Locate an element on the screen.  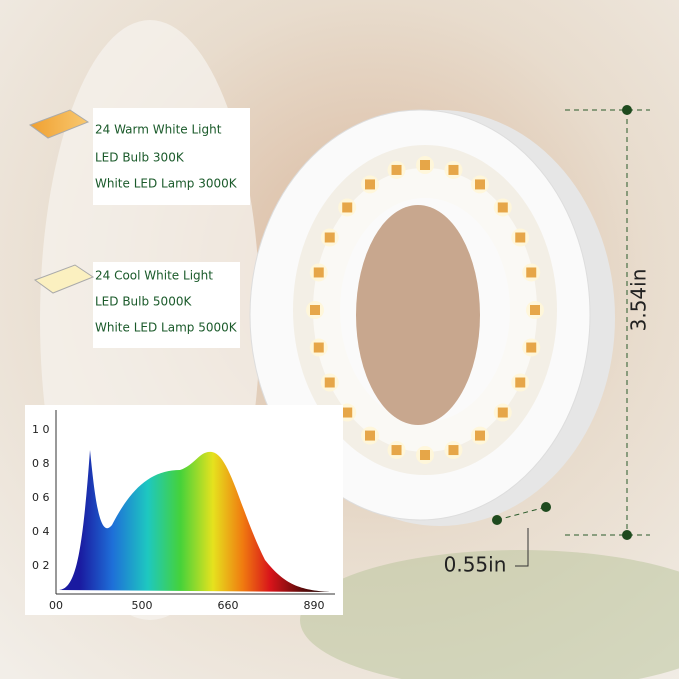
height-label: 3.54in is located at coordinates (639, 300).